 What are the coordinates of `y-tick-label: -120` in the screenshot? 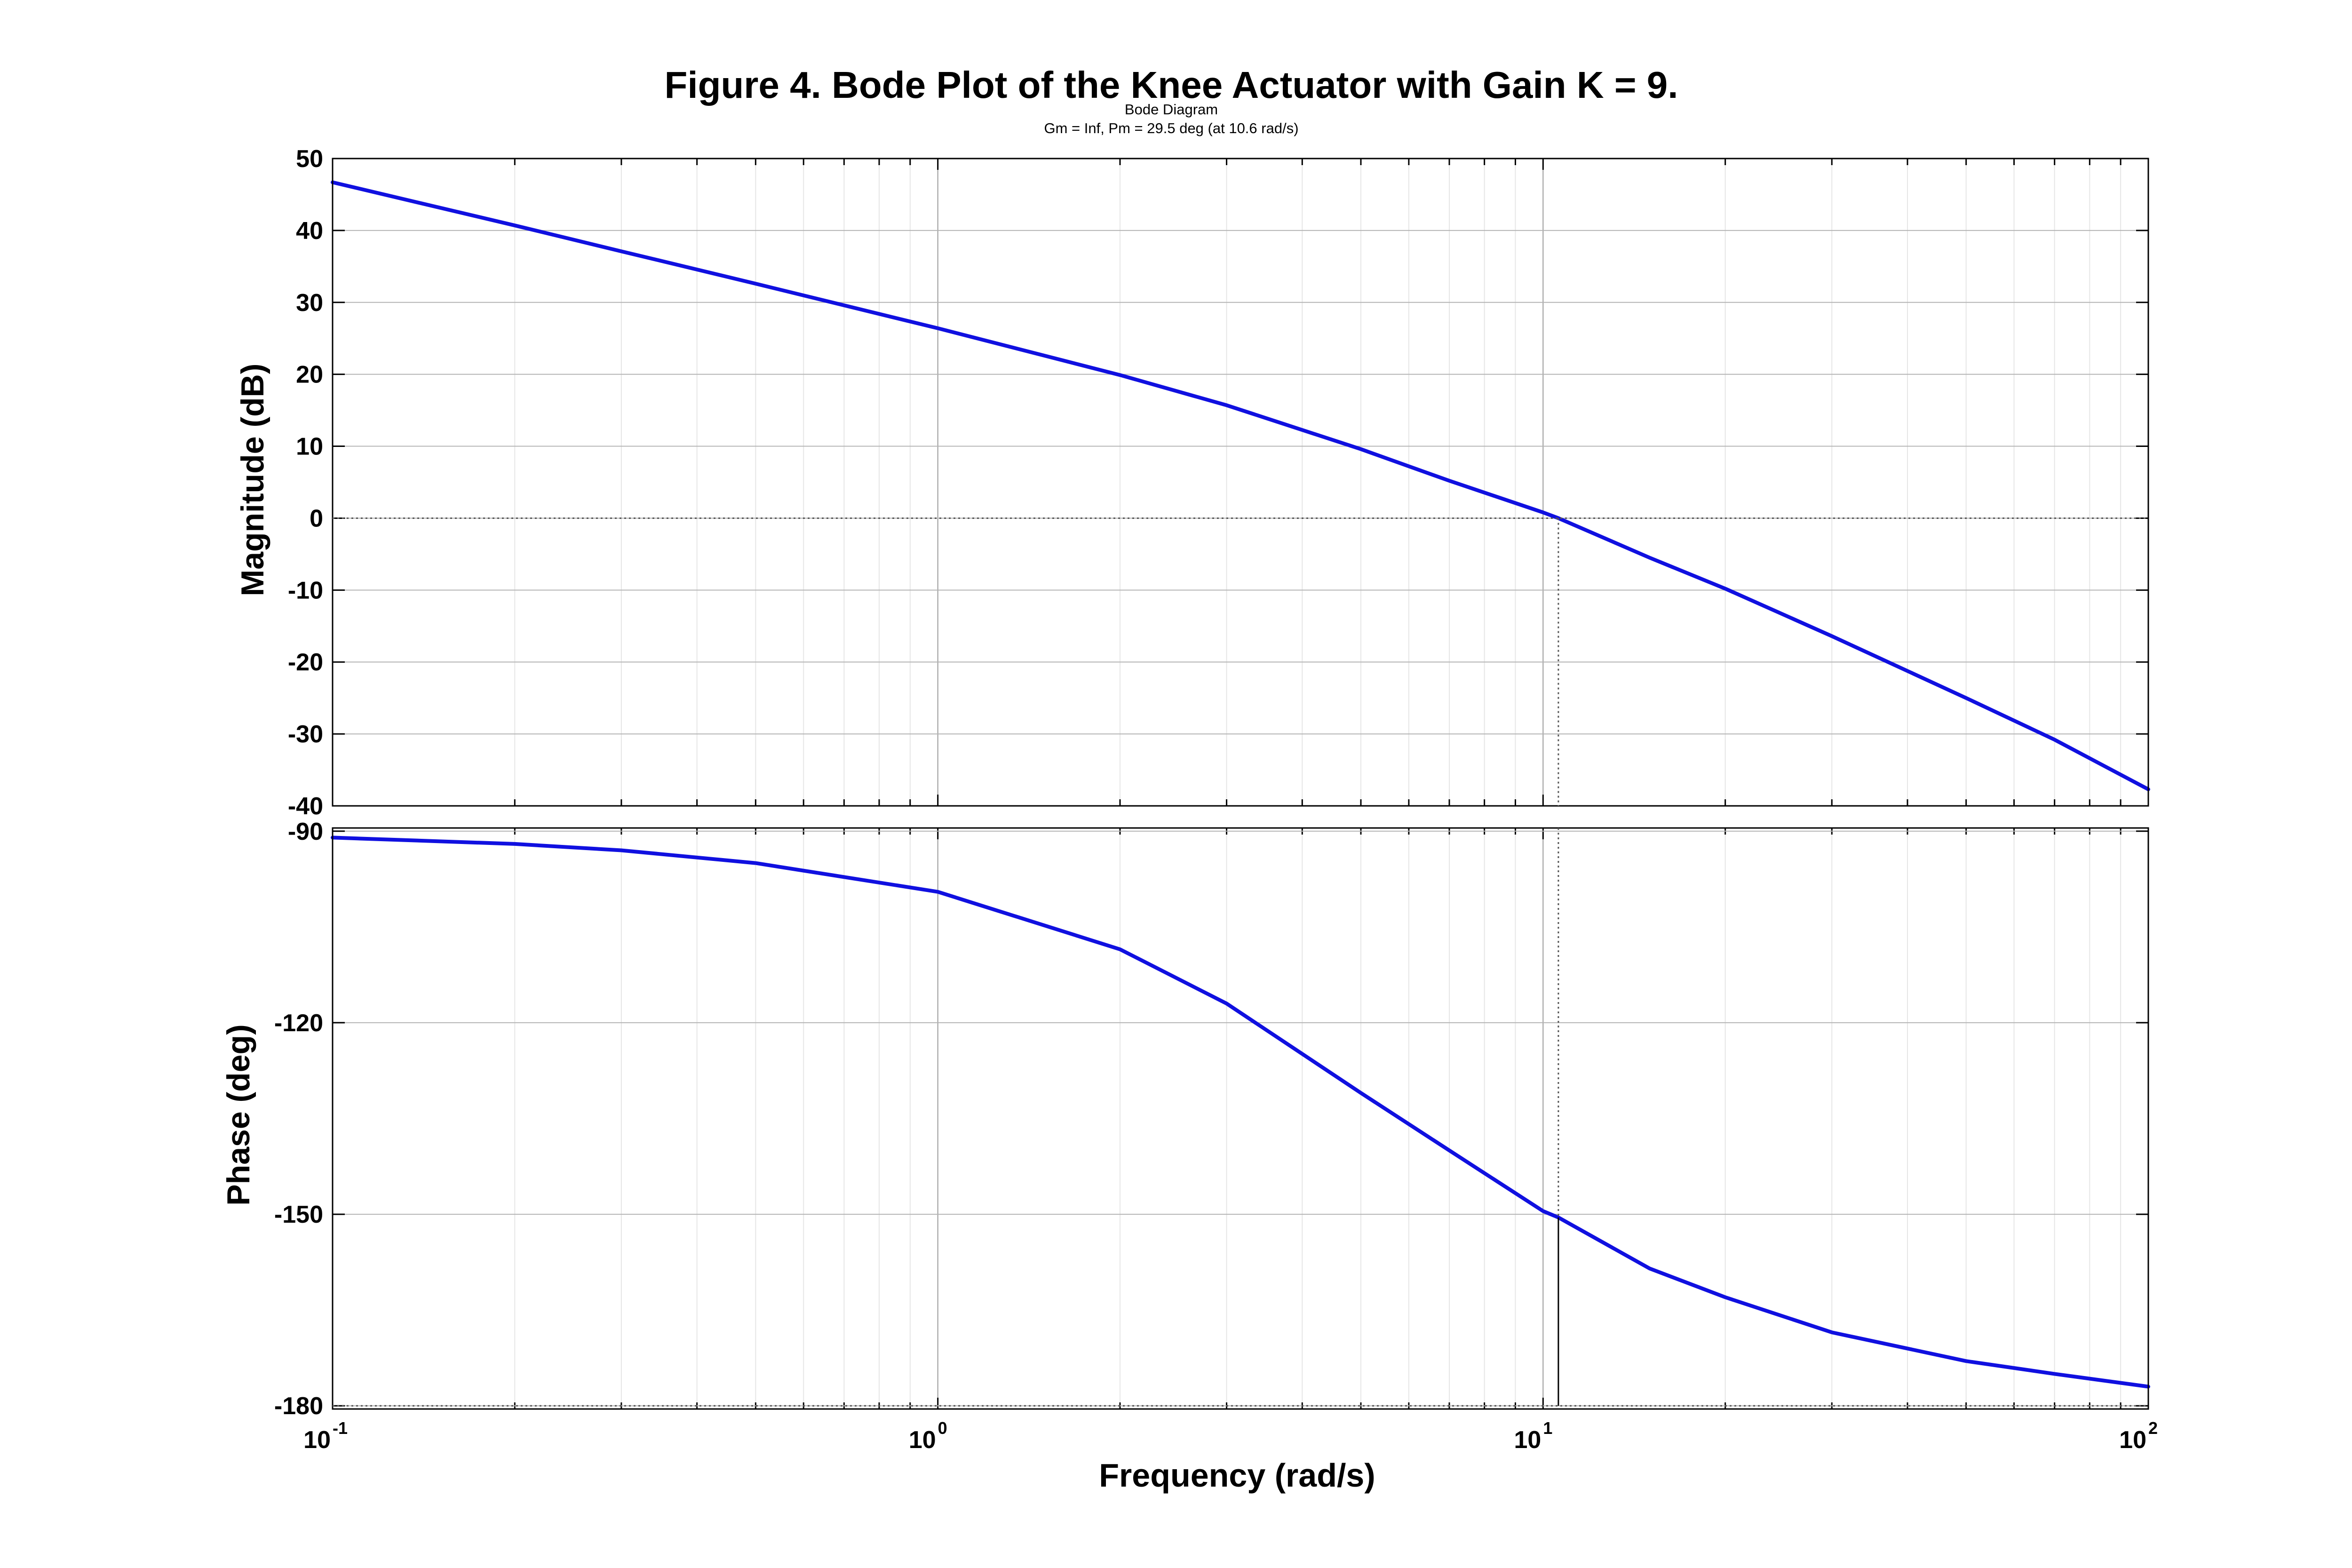 It's located at (298, 1023).